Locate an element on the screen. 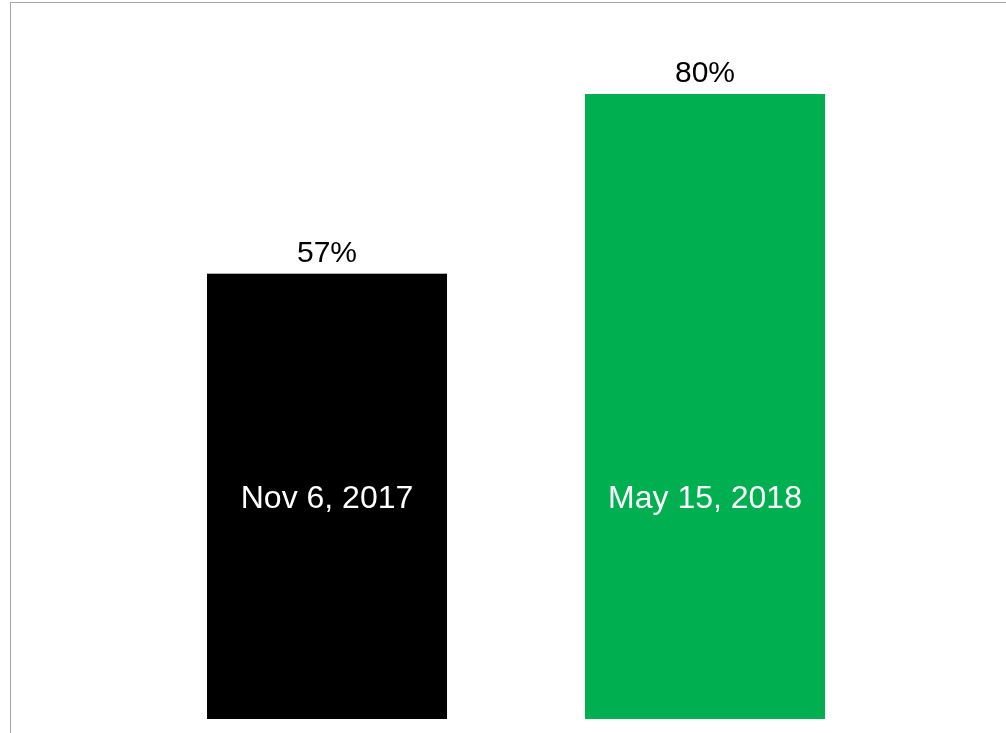  x-tick-label: Nov 6, 2017 is located at coordinates (327, 497).